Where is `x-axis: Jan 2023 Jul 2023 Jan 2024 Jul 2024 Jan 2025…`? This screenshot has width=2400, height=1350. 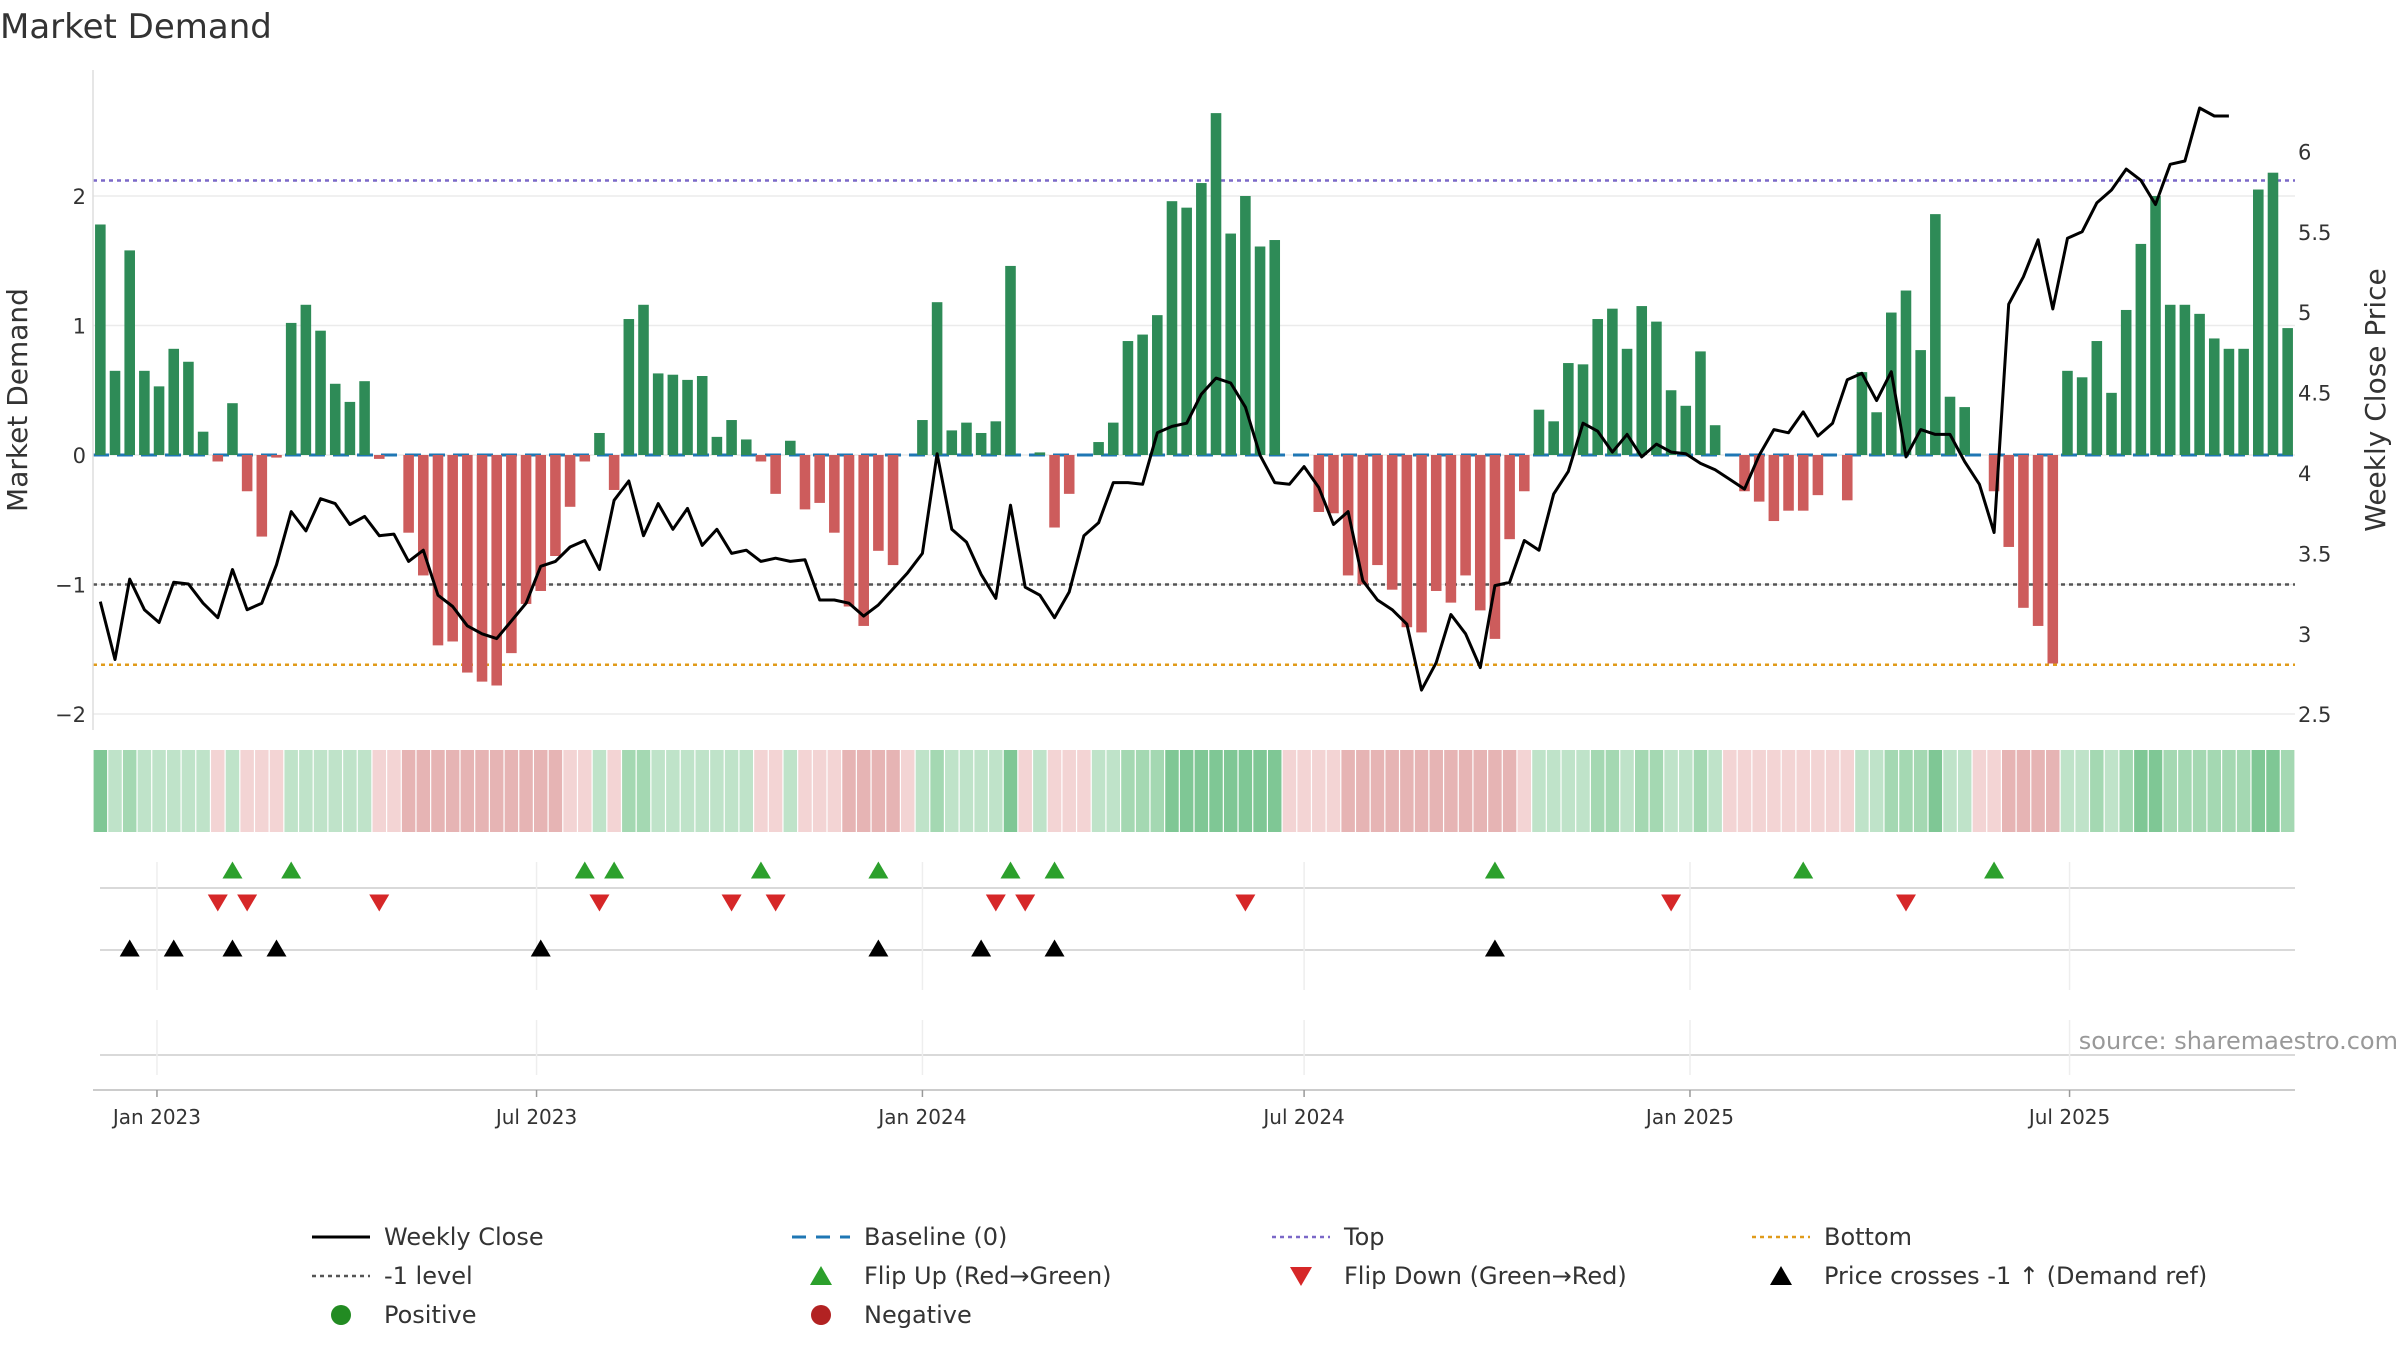
x-axis: Jan 2023 Jul 2023 Jan 2024 Jul 2024 Jan 2025… is located at coordinates (1194, 1109).